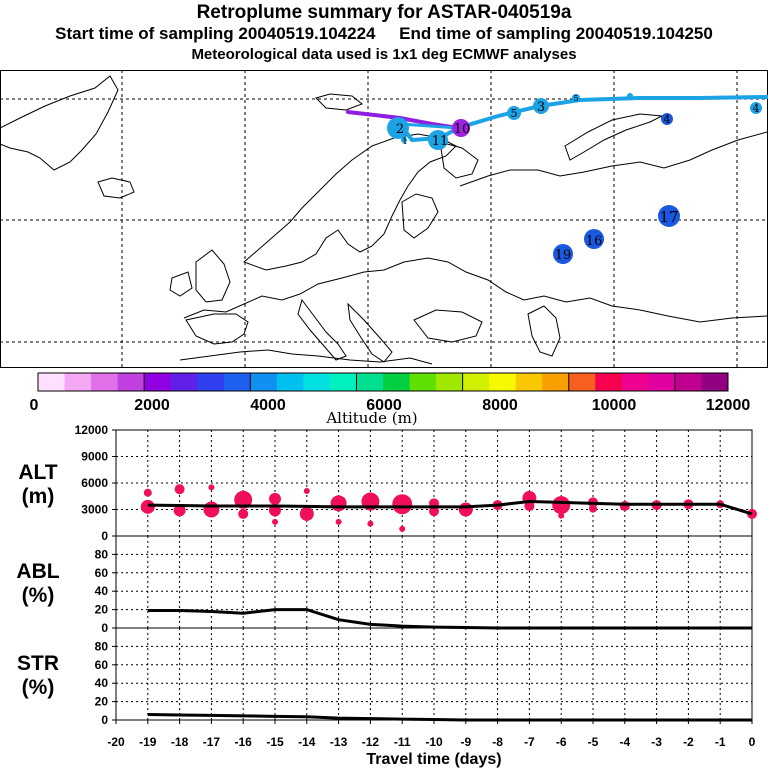  I want to click on map-label: 1, so click(405, 142).